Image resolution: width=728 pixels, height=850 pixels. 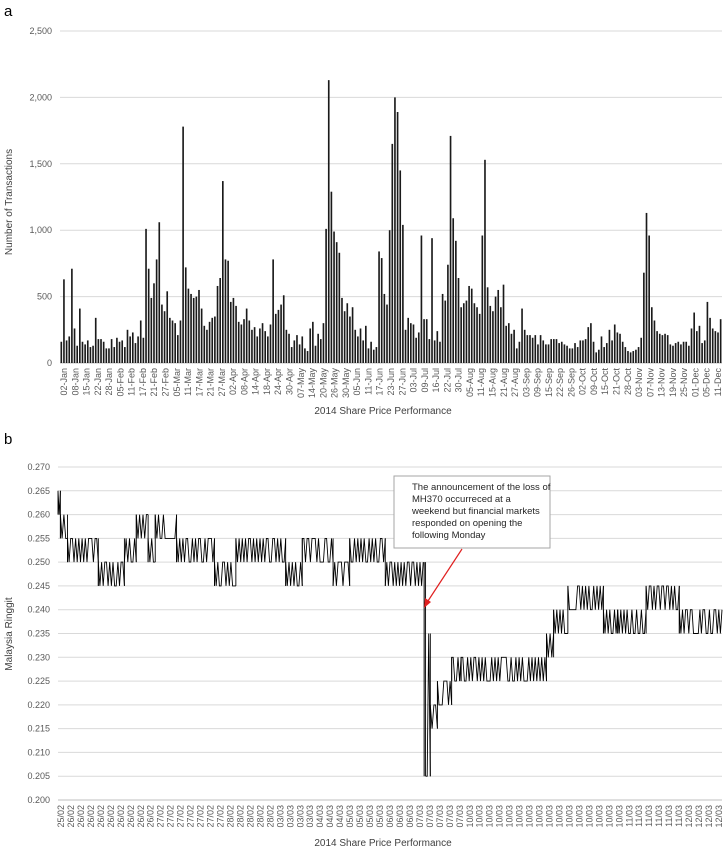 What do you see at coordinates (707, 383) in the screenshot?
I see `x-tick-label: 05-Dec` at bounding box center [707, 383].